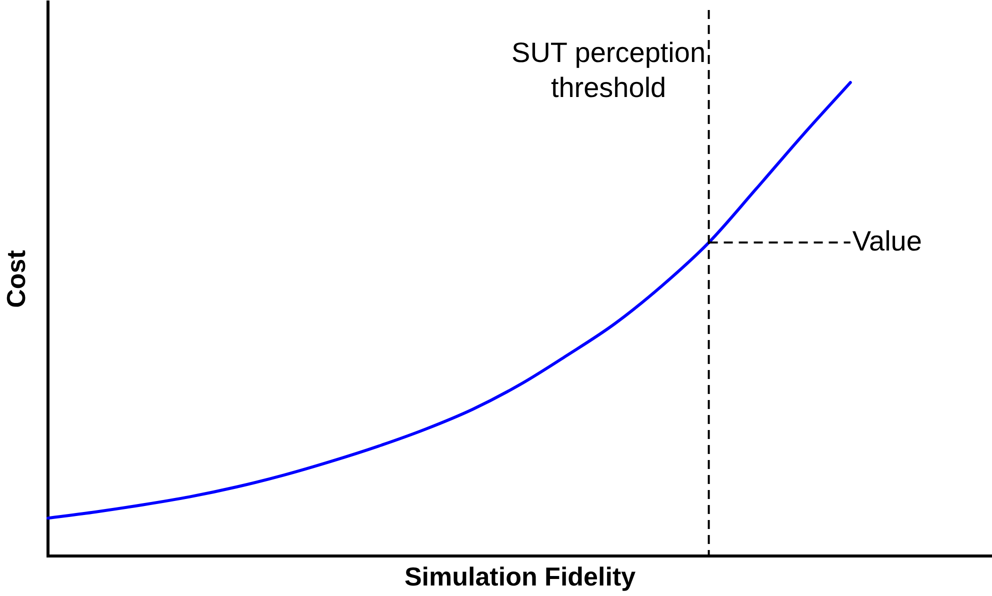 This screenshot has height=596, width=992. Describe the element at coordinates (887, 240) in the screenshot. I see `ref-line-label: Value` at that location.